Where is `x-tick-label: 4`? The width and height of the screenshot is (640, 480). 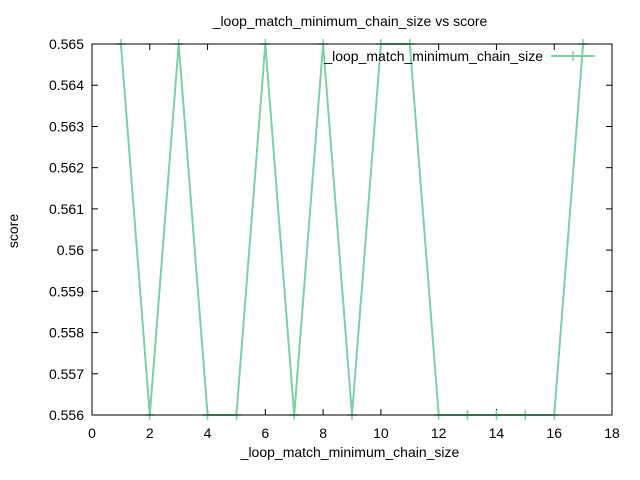 x-tick-label: 4 is located at coordinates (208, 433).